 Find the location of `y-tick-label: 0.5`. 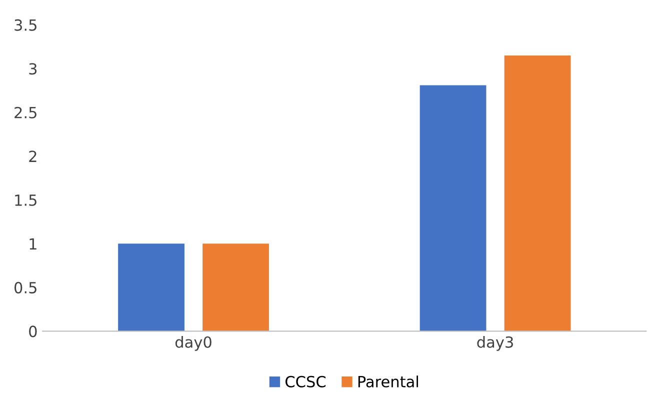

y-tick-label: 0.5 is located at coordinates (25, 288).